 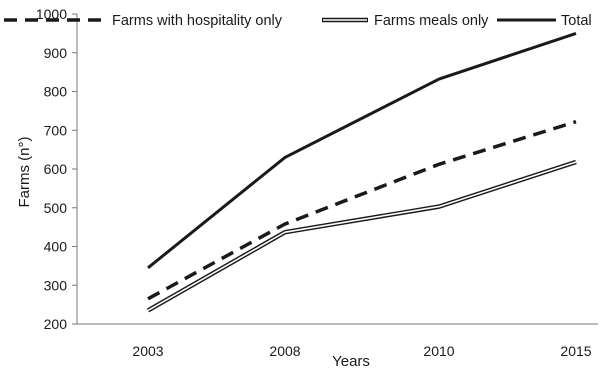 What do you see at coordinates (56, 130) in the screenshot?
I see `y-tick-label: 700` at bounding box center [56, 130].